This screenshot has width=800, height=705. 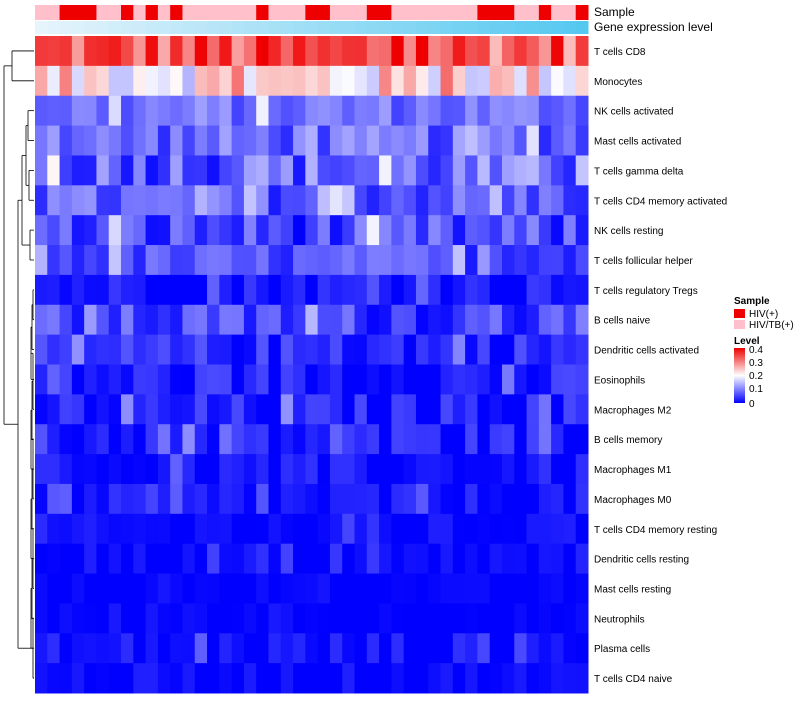 What do you see at coordinates (771, 325) in the screenshot?
I see `legend-label-hivtb: HIV/TB(+)` at bounding box center [771, 325].